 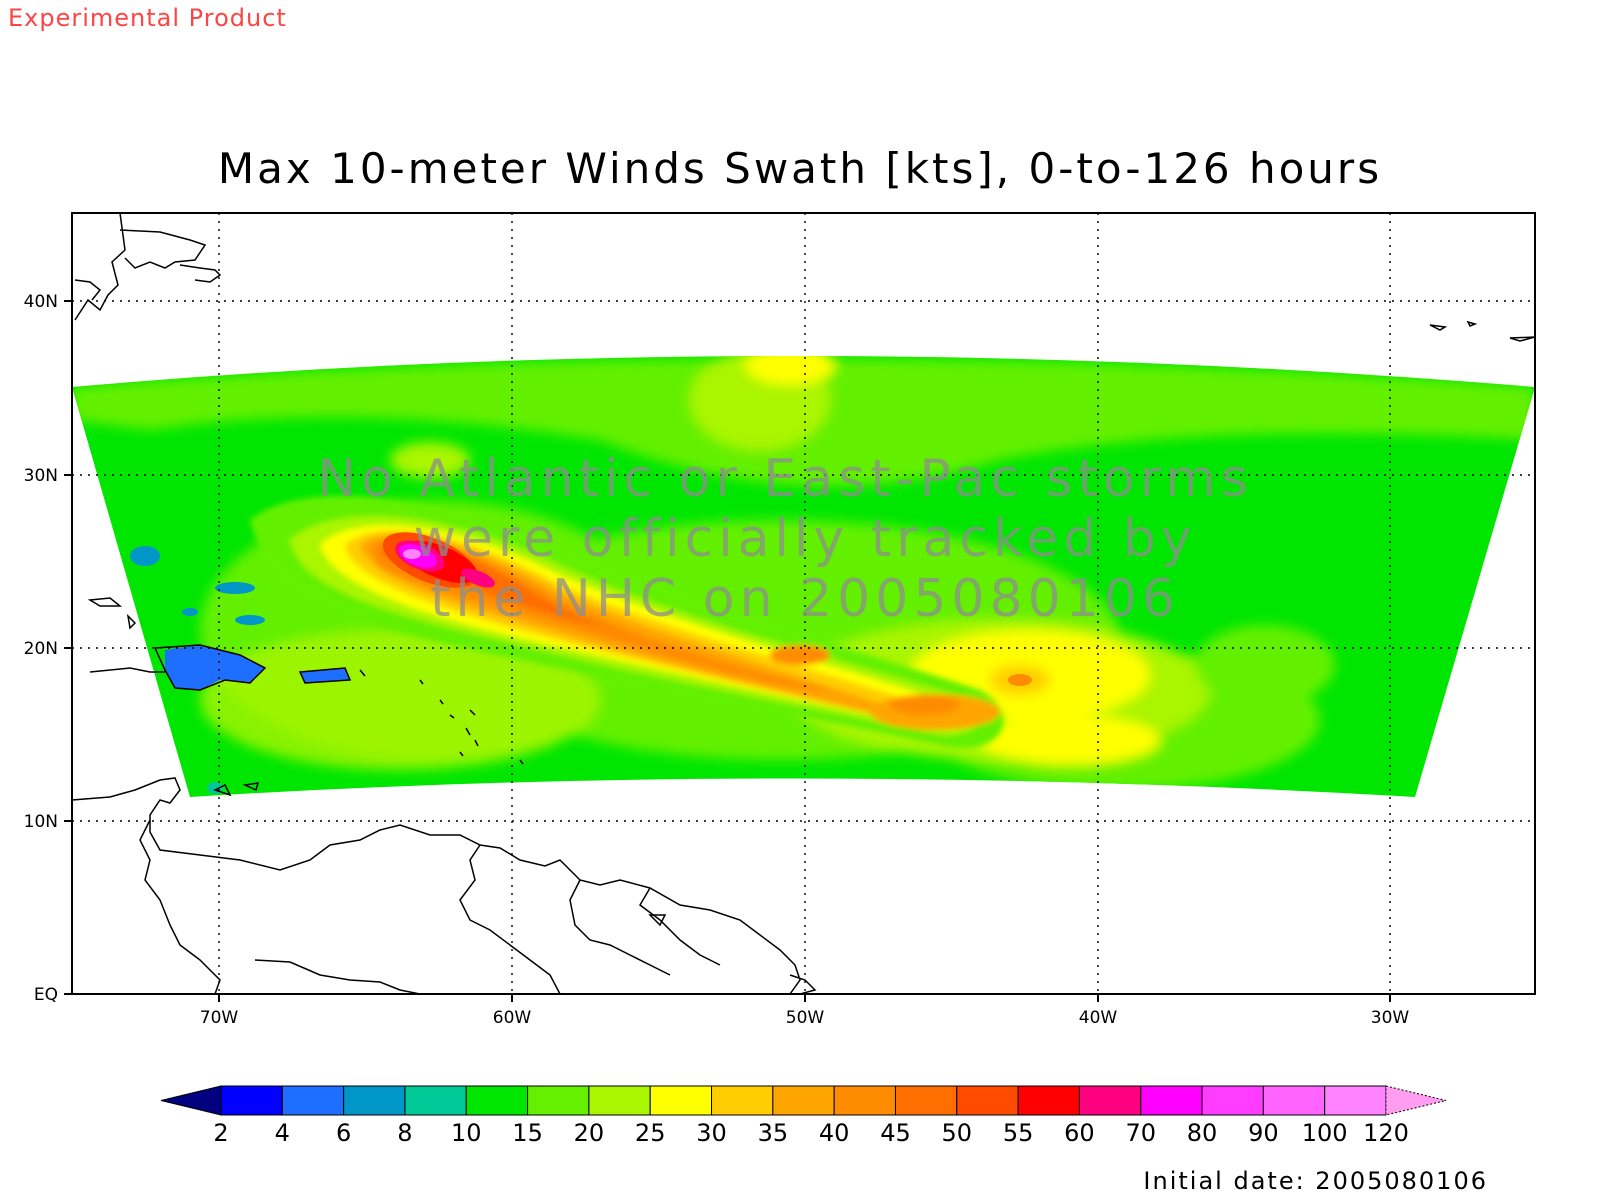 I want to click on colorbar-level-label: 80, so click(x=1202, y=1133).